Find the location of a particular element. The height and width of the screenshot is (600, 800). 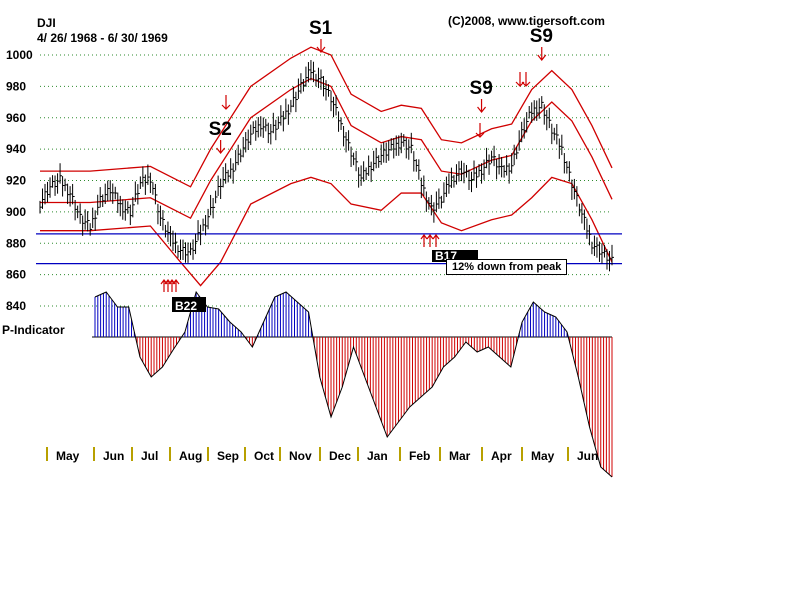

buy-label-b22: B22 is located at coordinates (186, 306).